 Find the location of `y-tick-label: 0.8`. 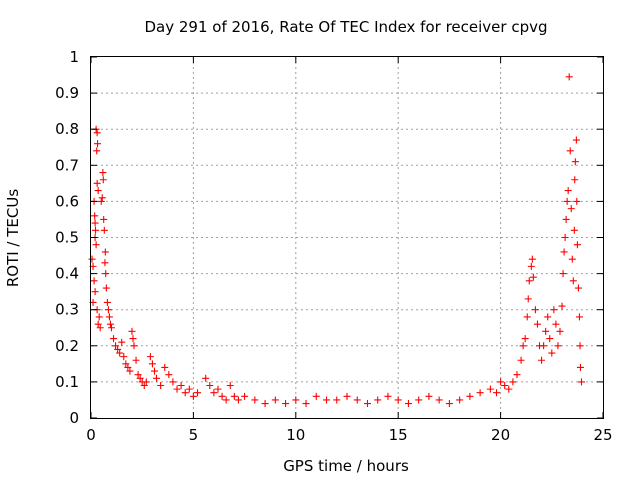

y-tick-label: 0.8 is located at coordinates (67, 129).